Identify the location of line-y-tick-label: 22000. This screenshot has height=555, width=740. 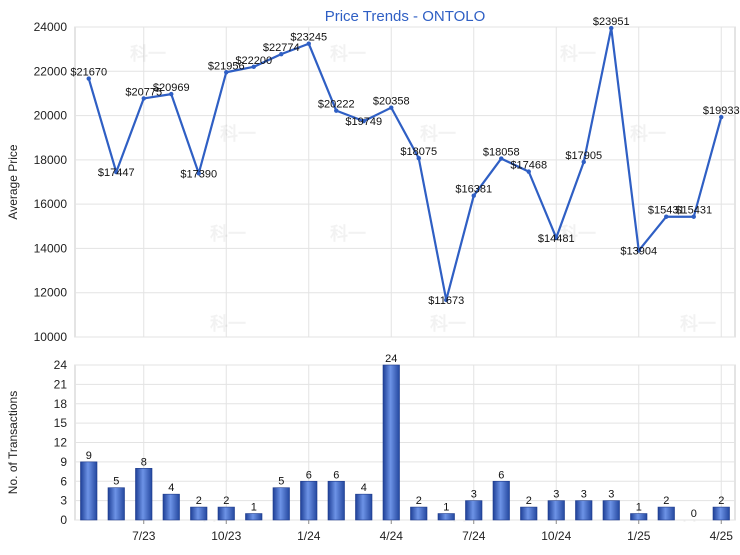
(51, 71).